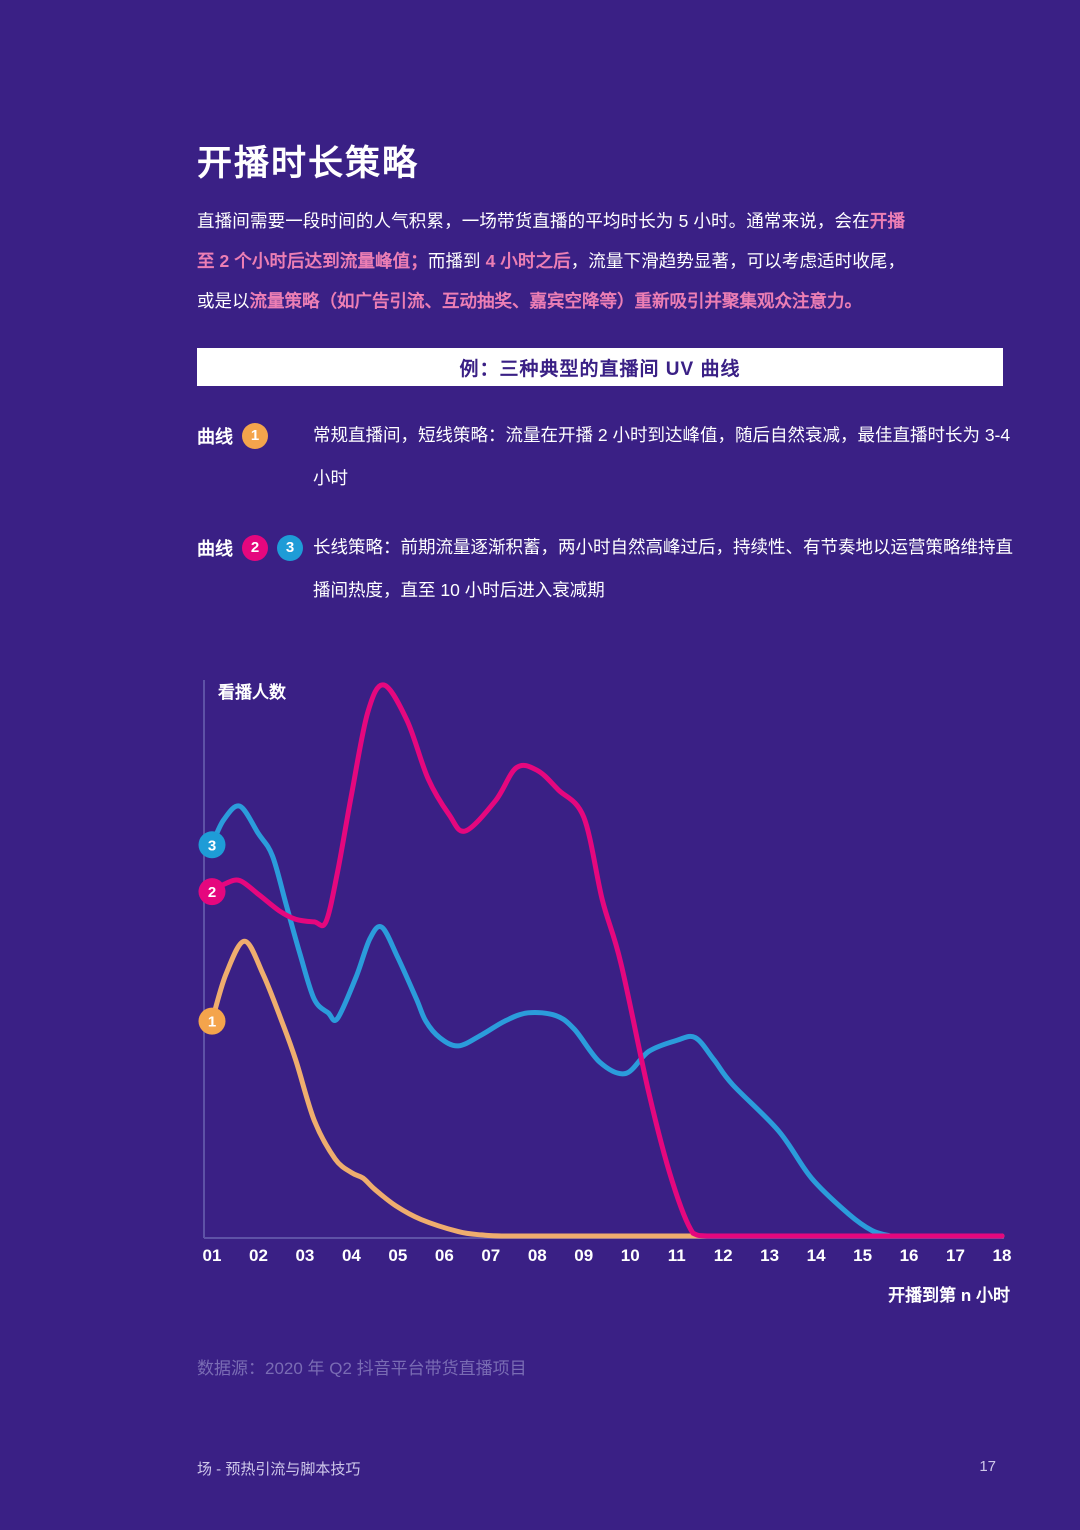 This screenshot has width=1080, height=1530. I want to click on page-number: 17, so click(987, 1466).